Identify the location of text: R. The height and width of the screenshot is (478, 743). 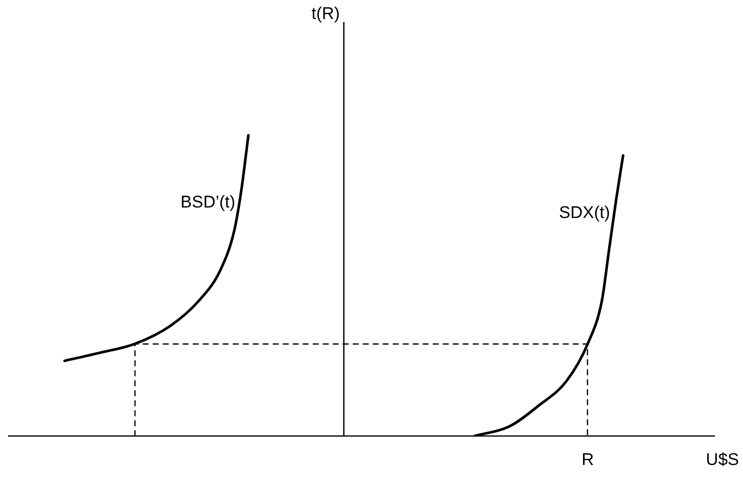
(588, 460).